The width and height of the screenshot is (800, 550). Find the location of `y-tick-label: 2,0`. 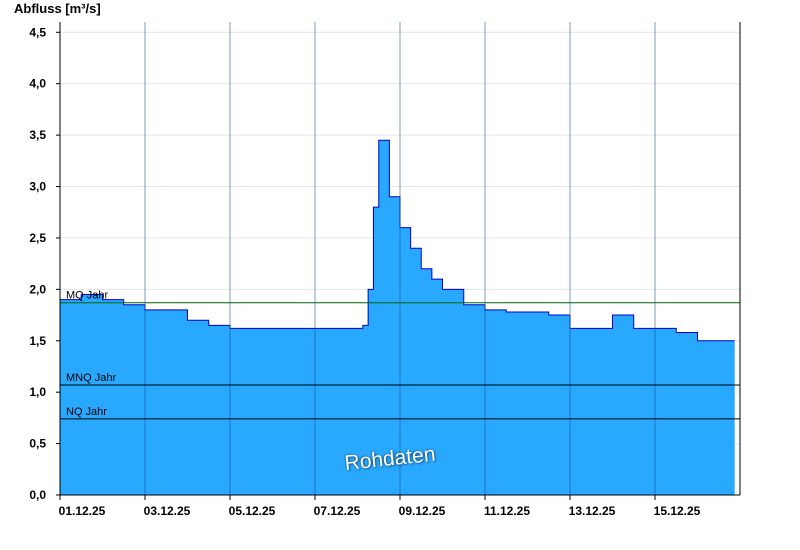

y-tick-label: 2,0 is located at coordinates (37, 289).